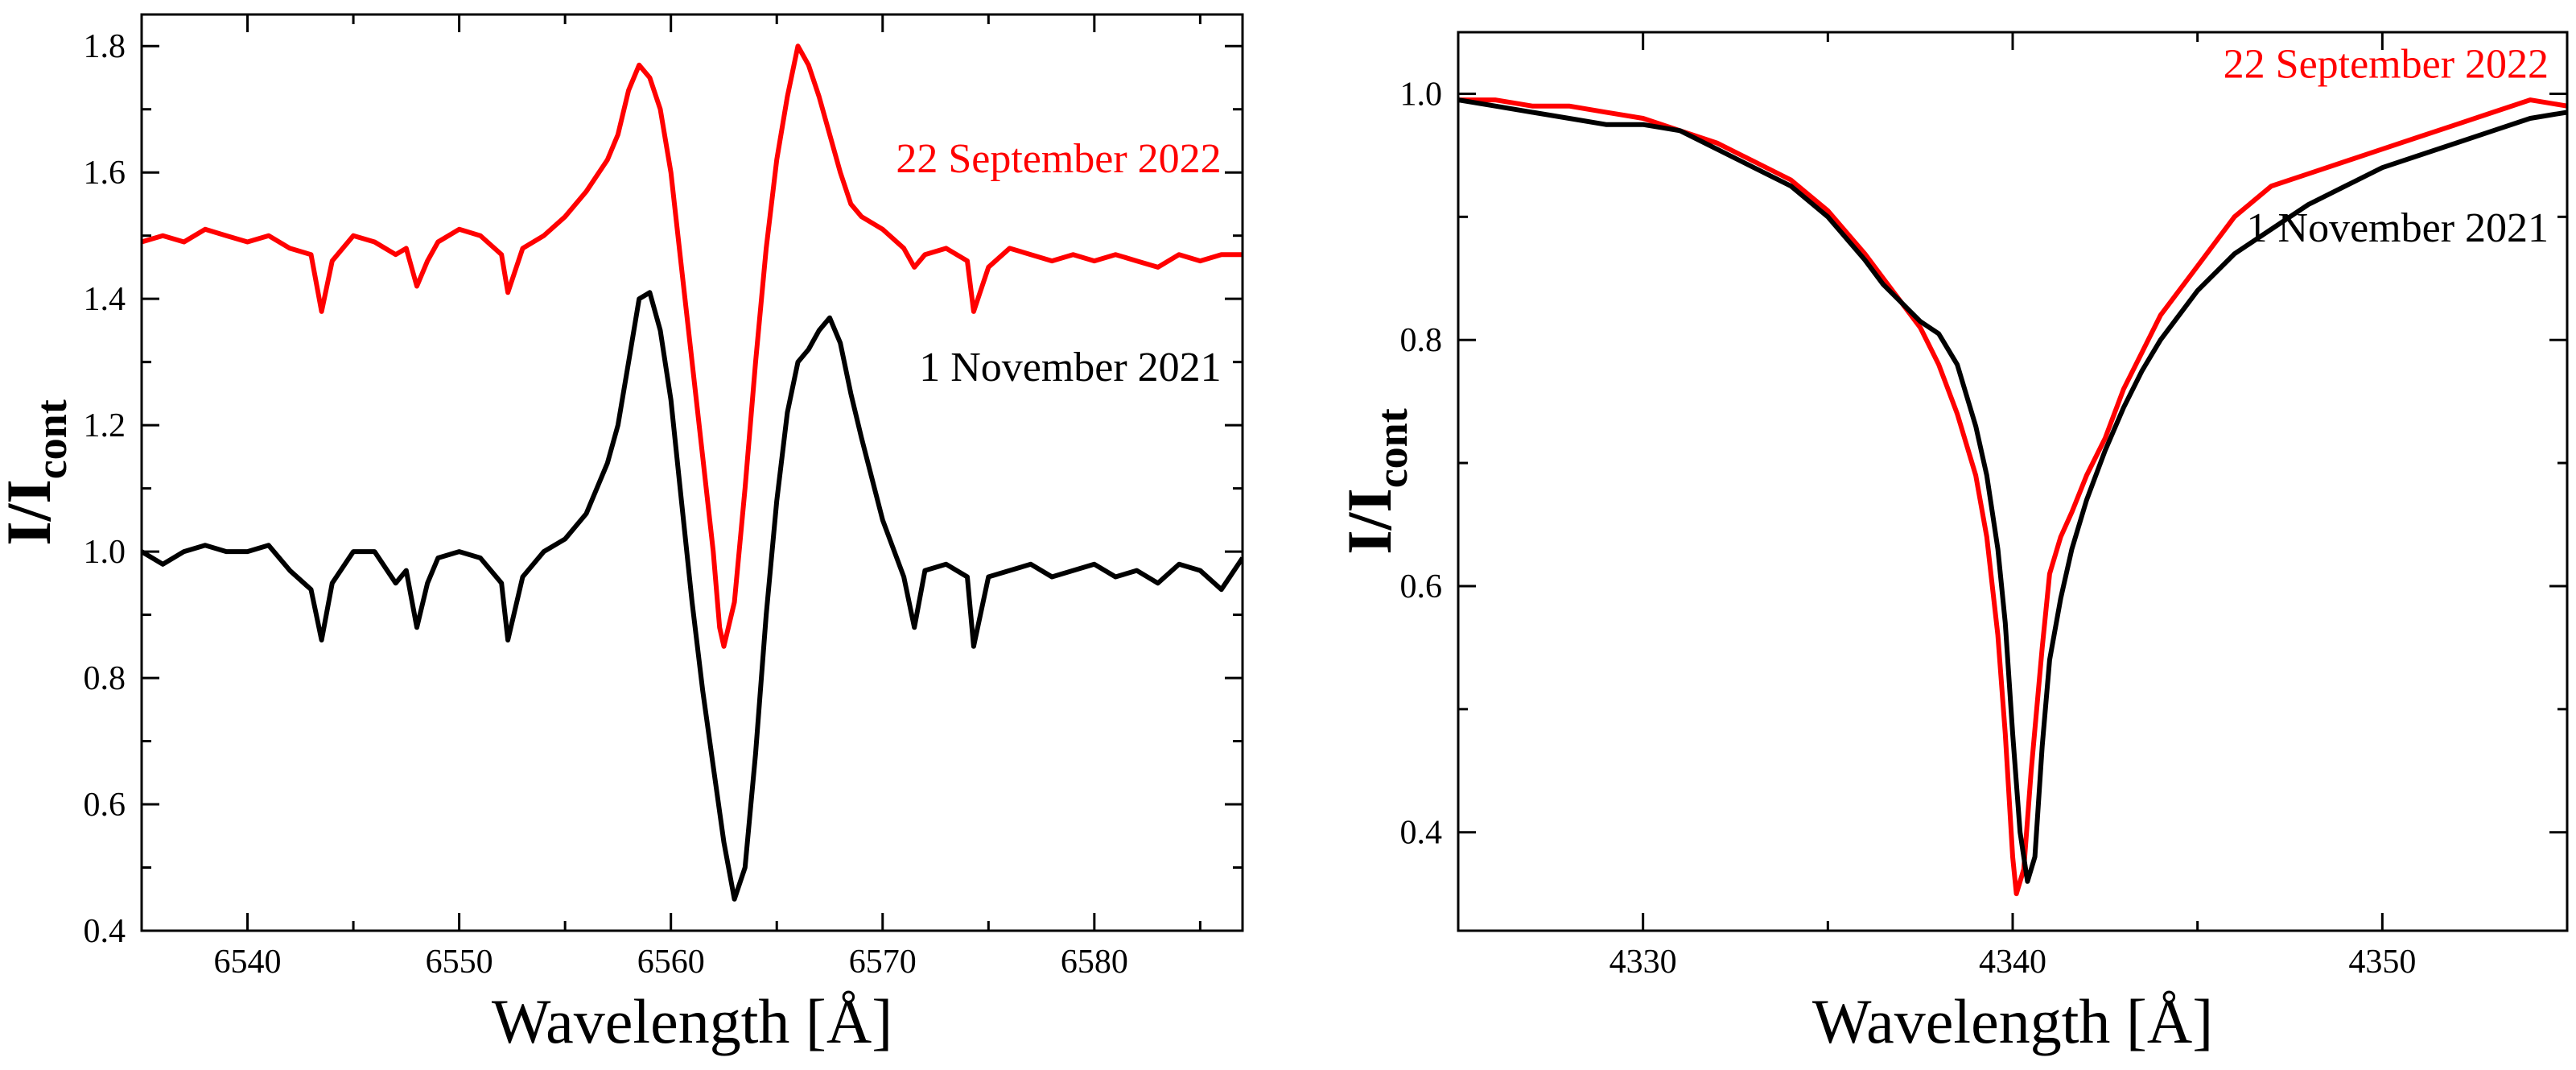 The width and height of the screenshot is (2576, 1070). Describe the element at coordinates (2012, 963) in the screenshot. I see `x-tick-label: 4340` at that location.